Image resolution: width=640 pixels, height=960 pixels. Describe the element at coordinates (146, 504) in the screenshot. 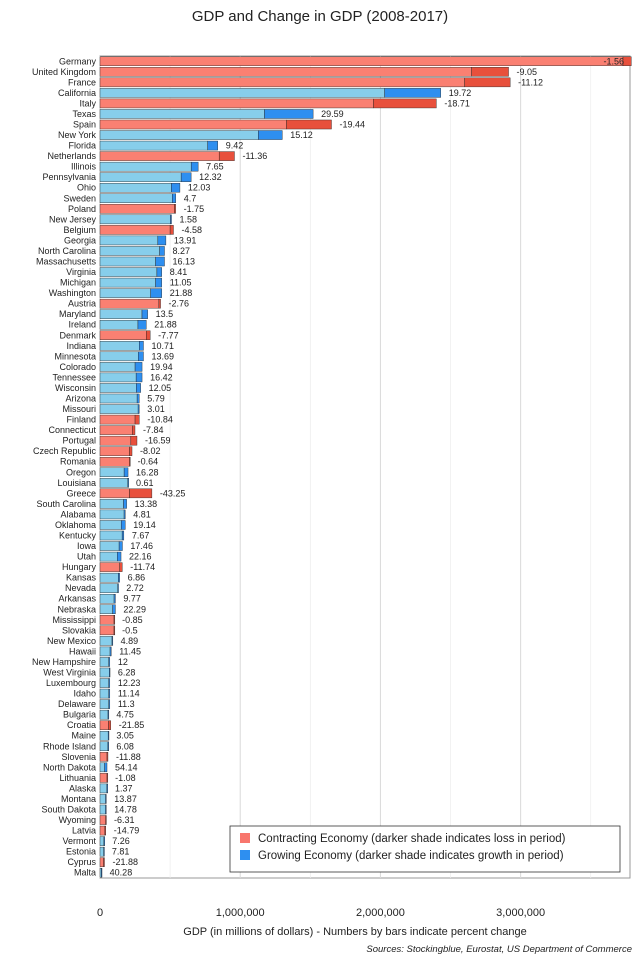

I see `data-label: 13.38` at that location.